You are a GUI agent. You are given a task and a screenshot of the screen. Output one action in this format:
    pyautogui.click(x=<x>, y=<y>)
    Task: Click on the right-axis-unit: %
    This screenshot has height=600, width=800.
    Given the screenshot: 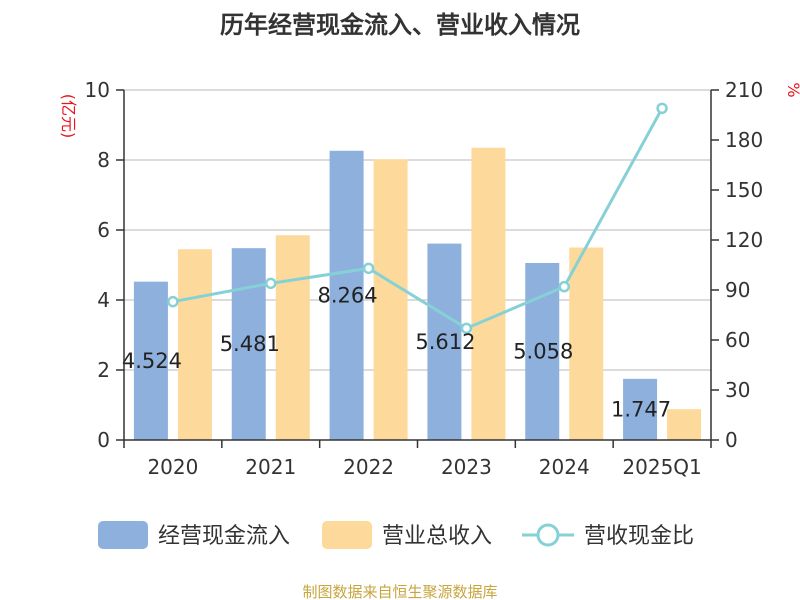 What is the action you would take?
    pyautogui.click(x=792, y=89)
    